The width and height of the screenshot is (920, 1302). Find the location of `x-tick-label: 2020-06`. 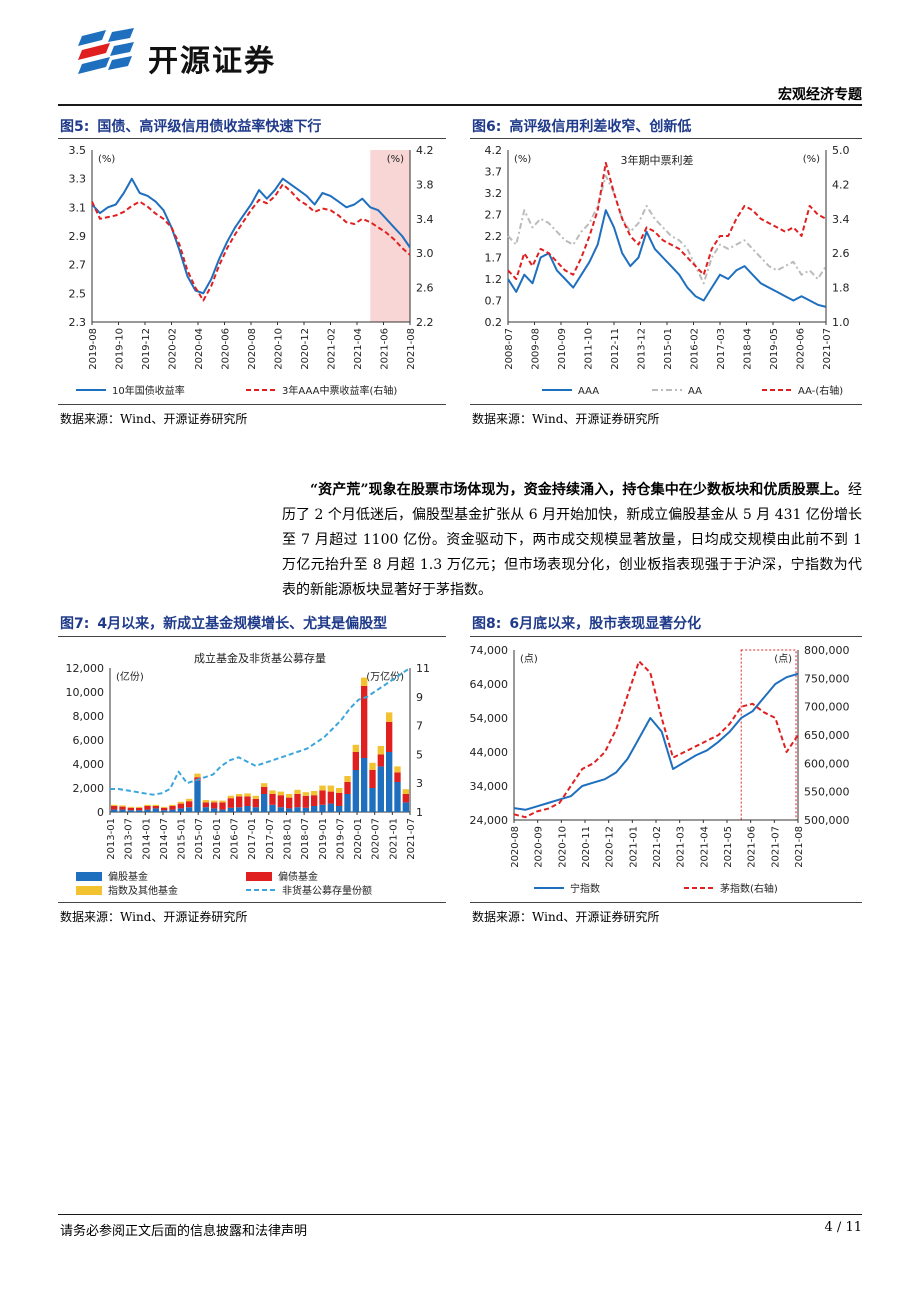

x-tick-label: 2020-06 is located at coordinates (226, 349).